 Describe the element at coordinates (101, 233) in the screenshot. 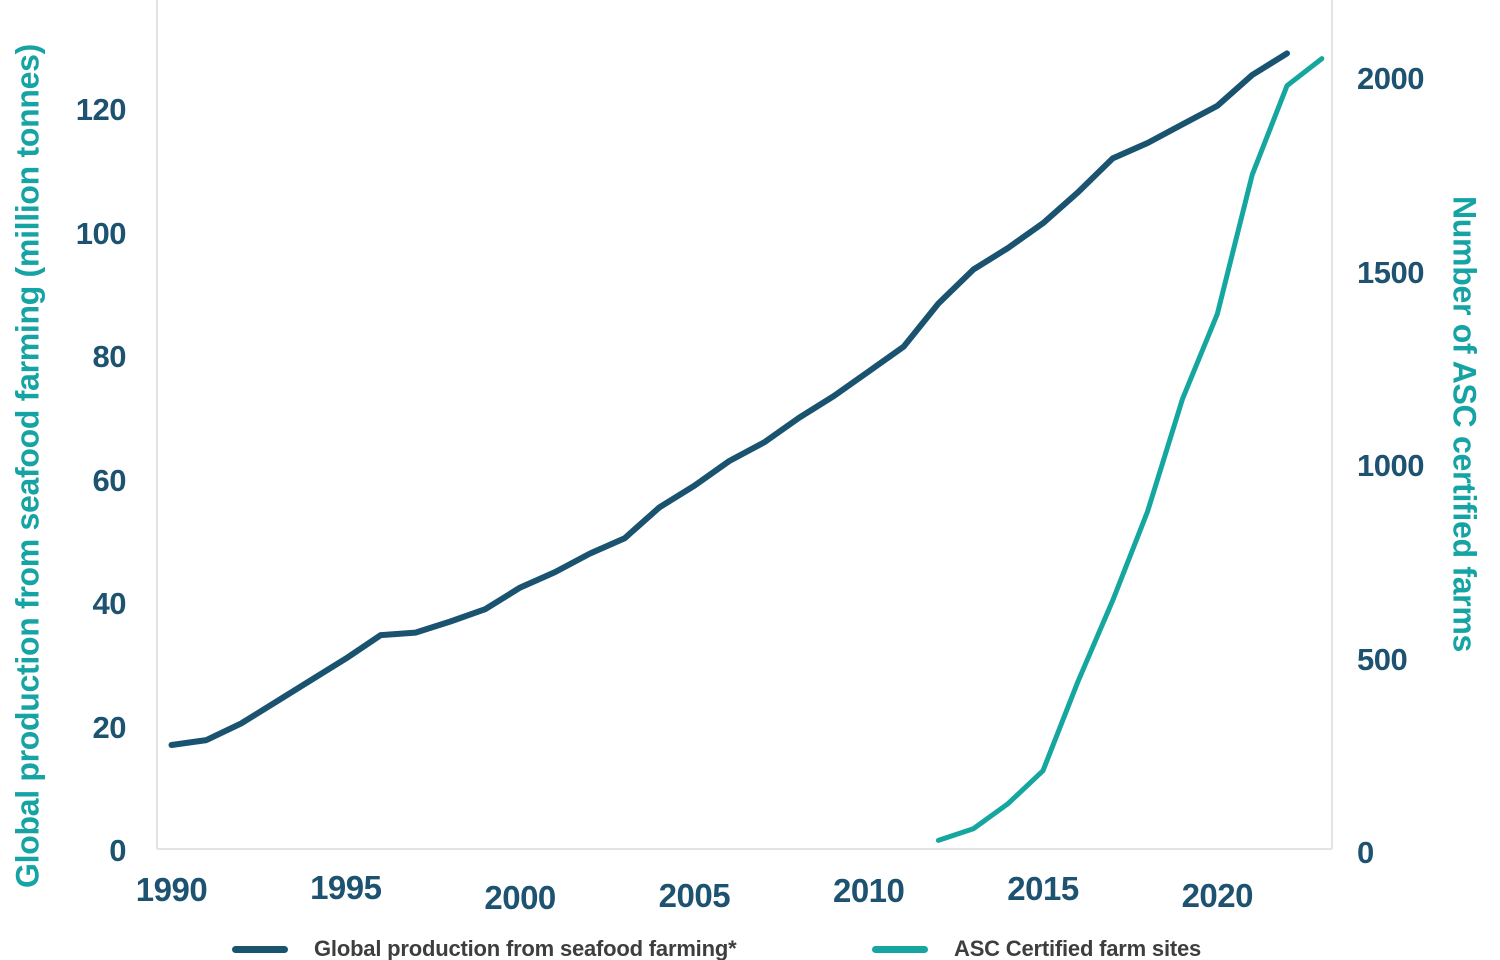

I see `left-axis-tick-100: 100` at that location.